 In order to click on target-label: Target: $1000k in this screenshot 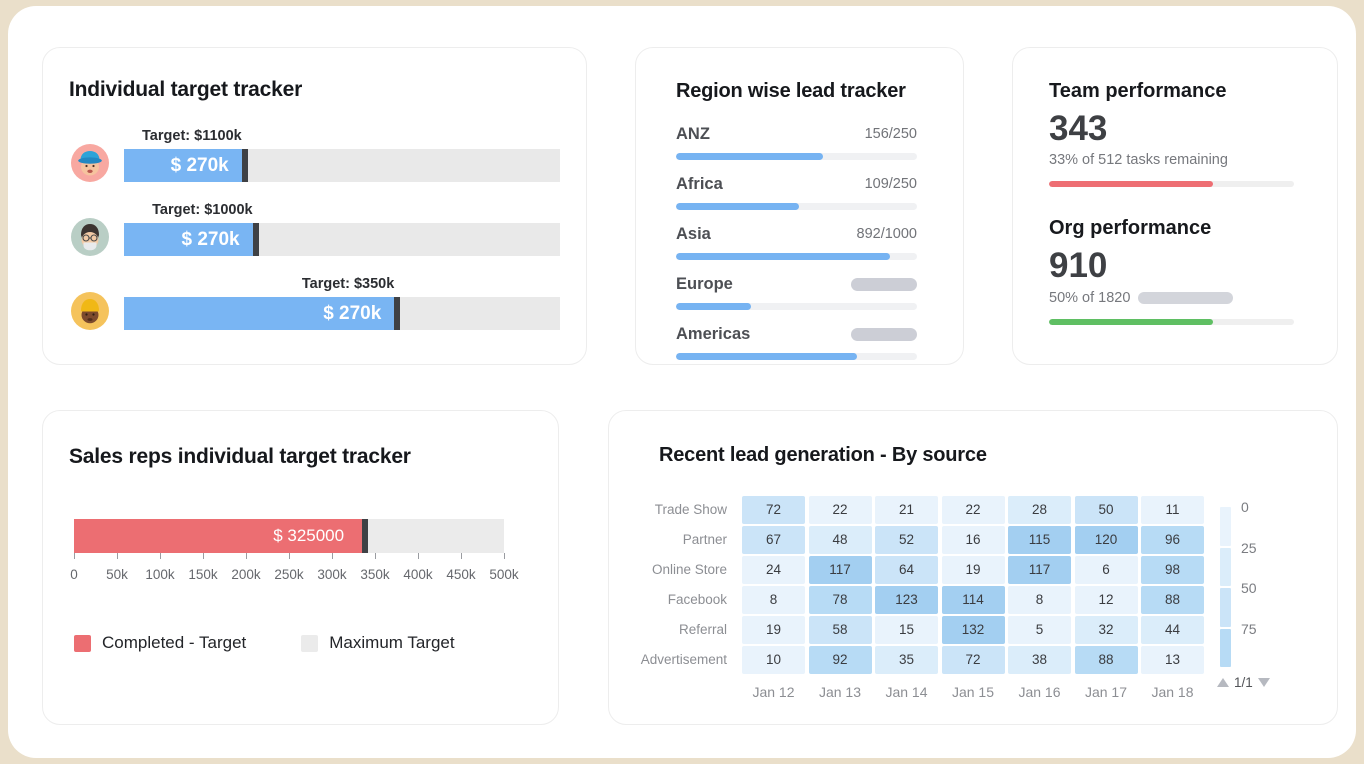, I will do `click(202, 210)`.